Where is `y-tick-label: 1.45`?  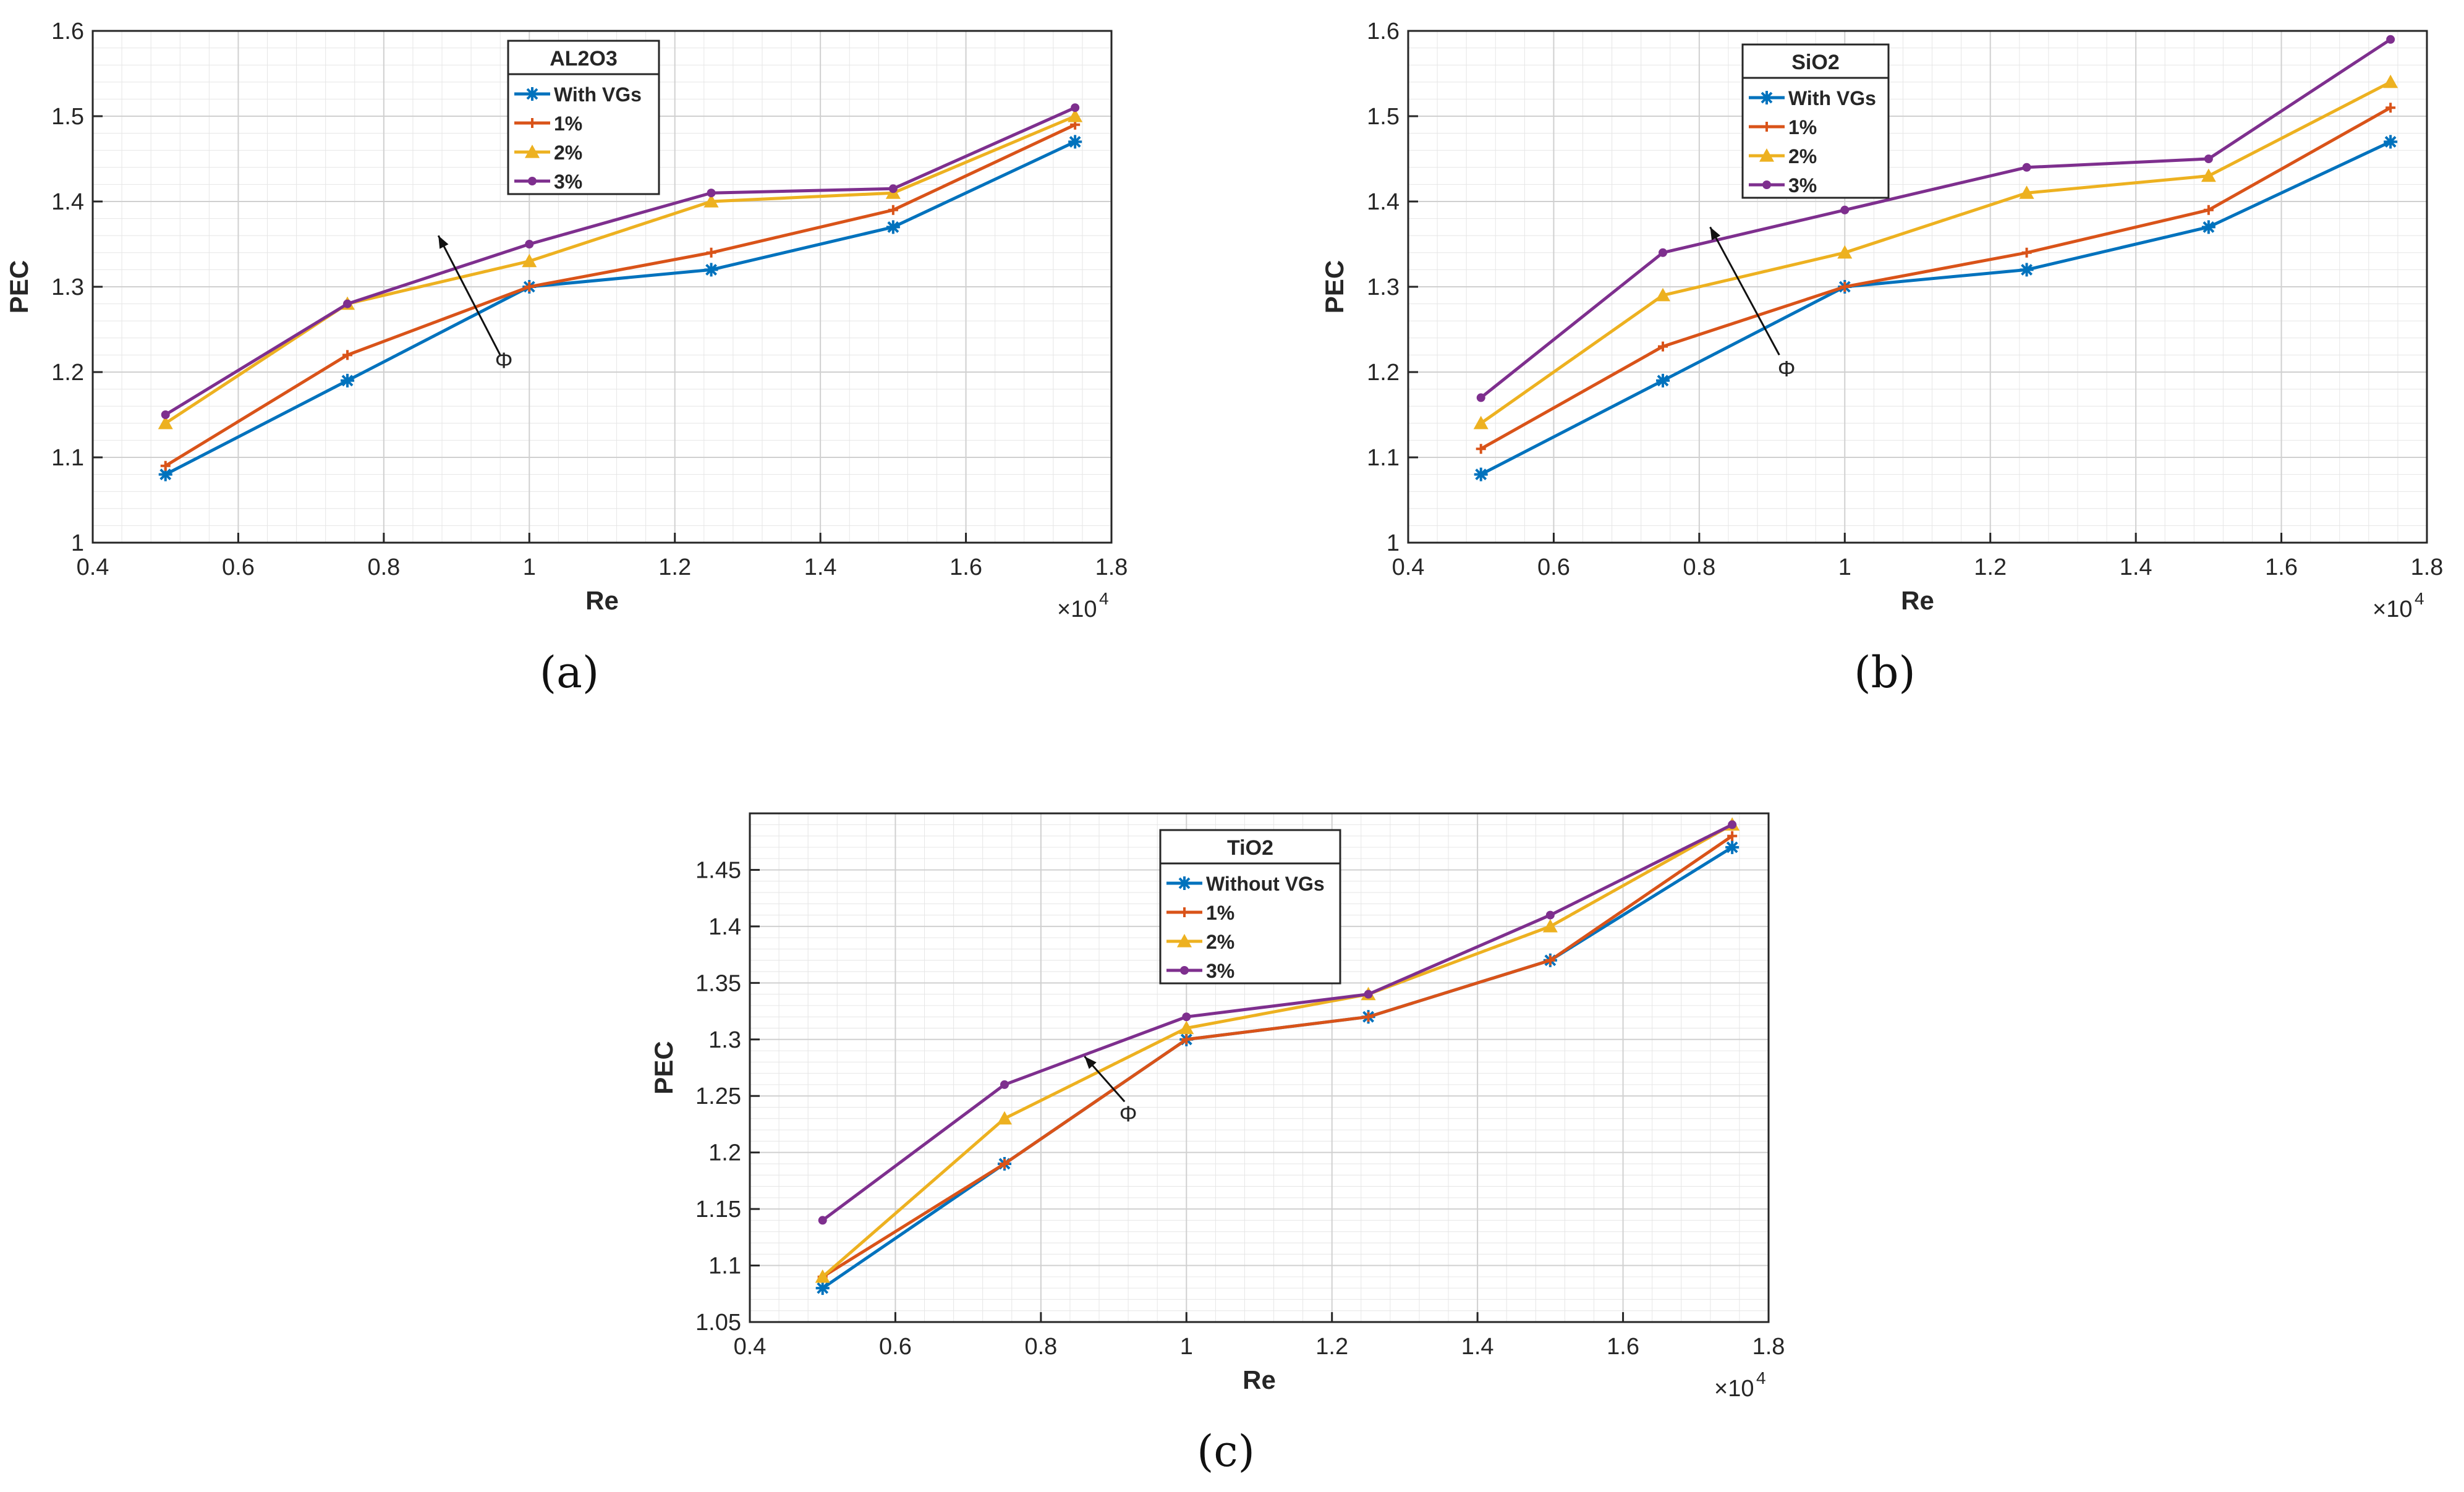
y-tick-label: 1.45 is located at coordinates (718, 870).